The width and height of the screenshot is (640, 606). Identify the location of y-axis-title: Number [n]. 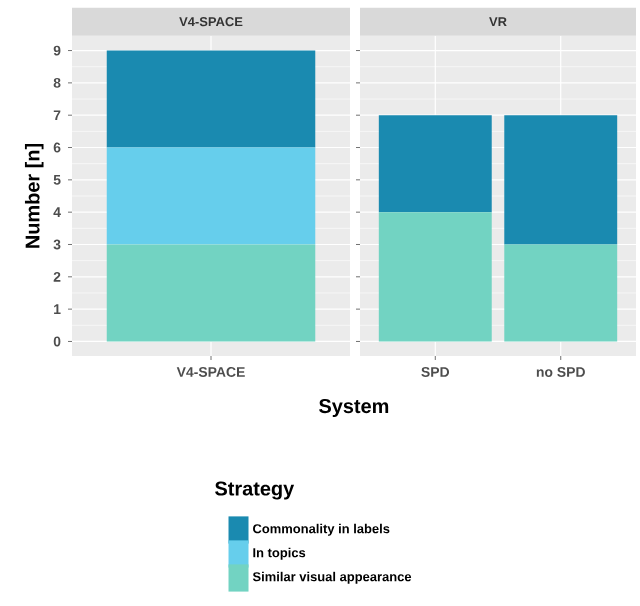
(34, 196).